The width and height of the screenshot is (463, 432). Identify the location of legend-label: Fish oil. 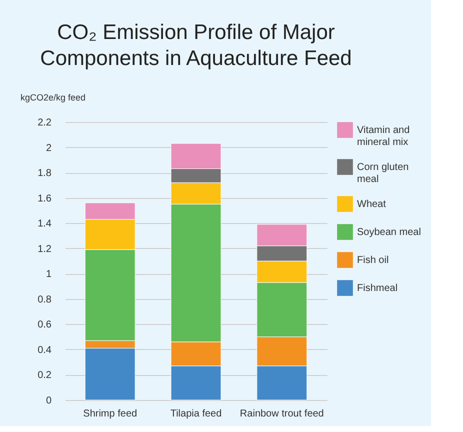
(373, 260).